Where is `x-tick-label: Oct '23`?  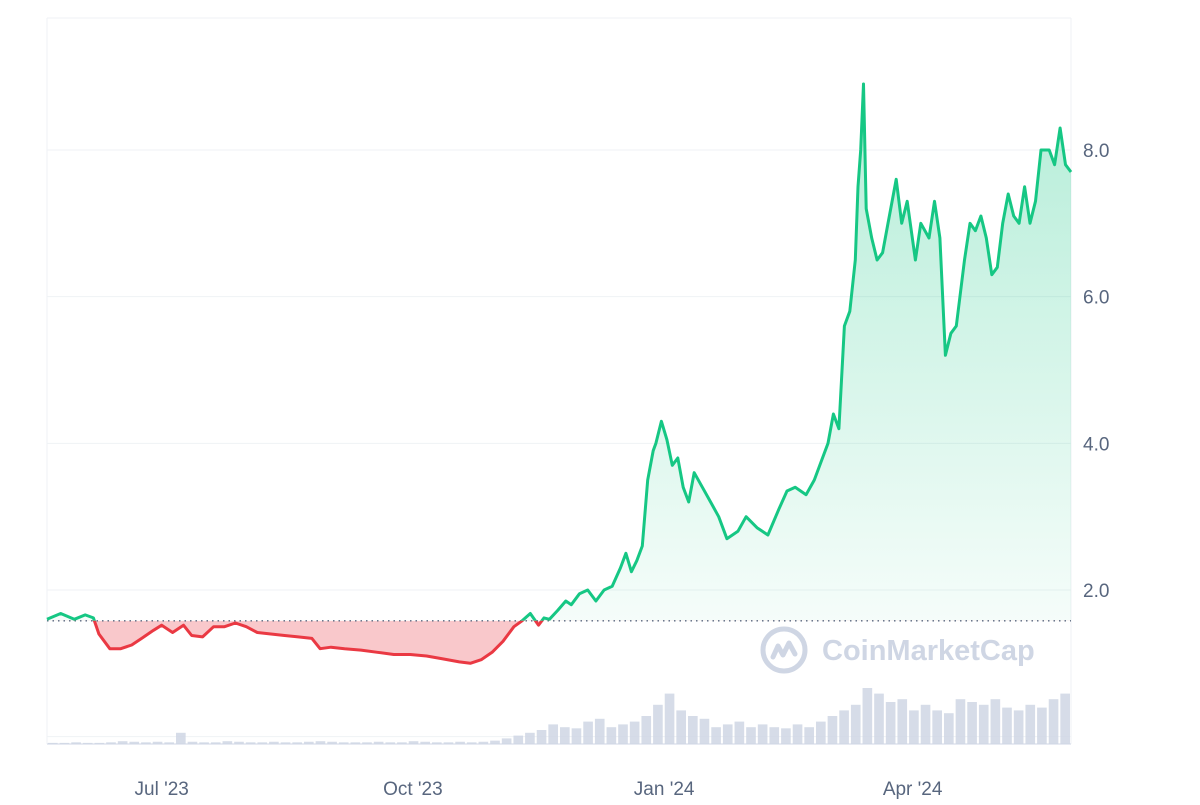 x-tick-label: Oct '23 is located at coordinates (413, 789).